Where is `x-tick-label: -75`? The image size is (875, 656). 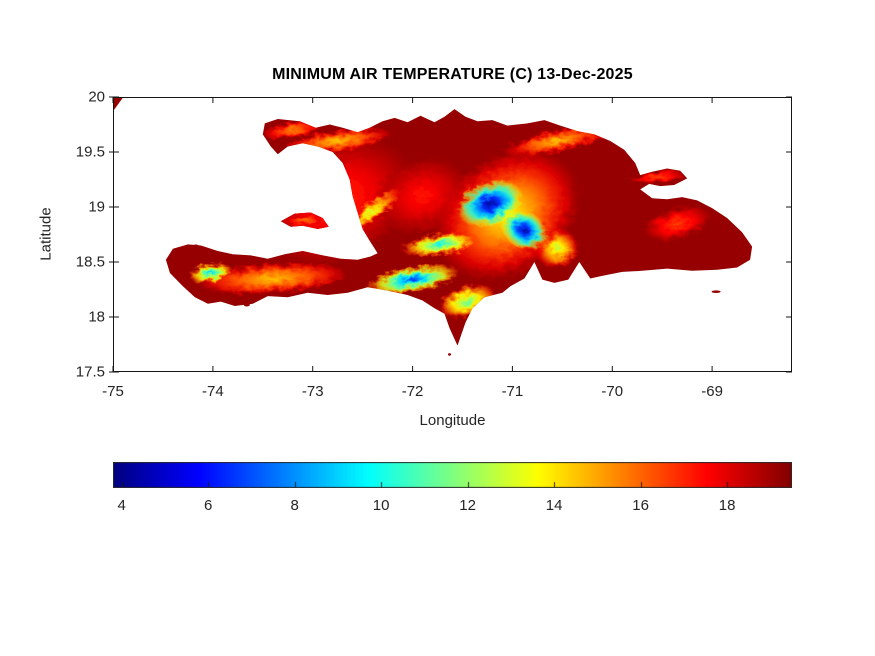
x-tick-label: -75 is located at coordinates (113, 391).